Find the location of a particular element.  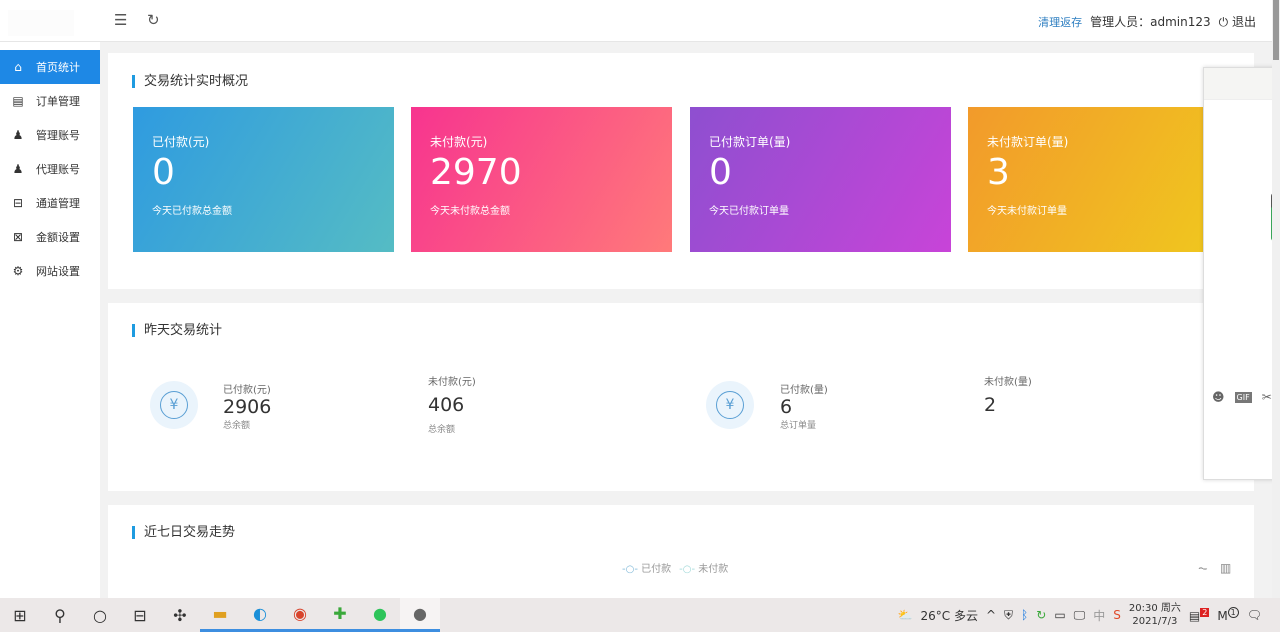

line-chart-icon: ⏦ is located at coordinates (1203, 568).